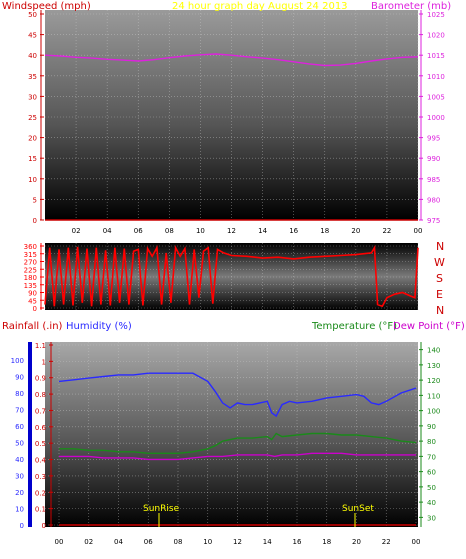 The width and height of the screenshot is (466, 559). What do you see at coordinates (17, 361) in the screenshot?
I see `humidity-tick-label: 100` at bounding box center [17, 361].